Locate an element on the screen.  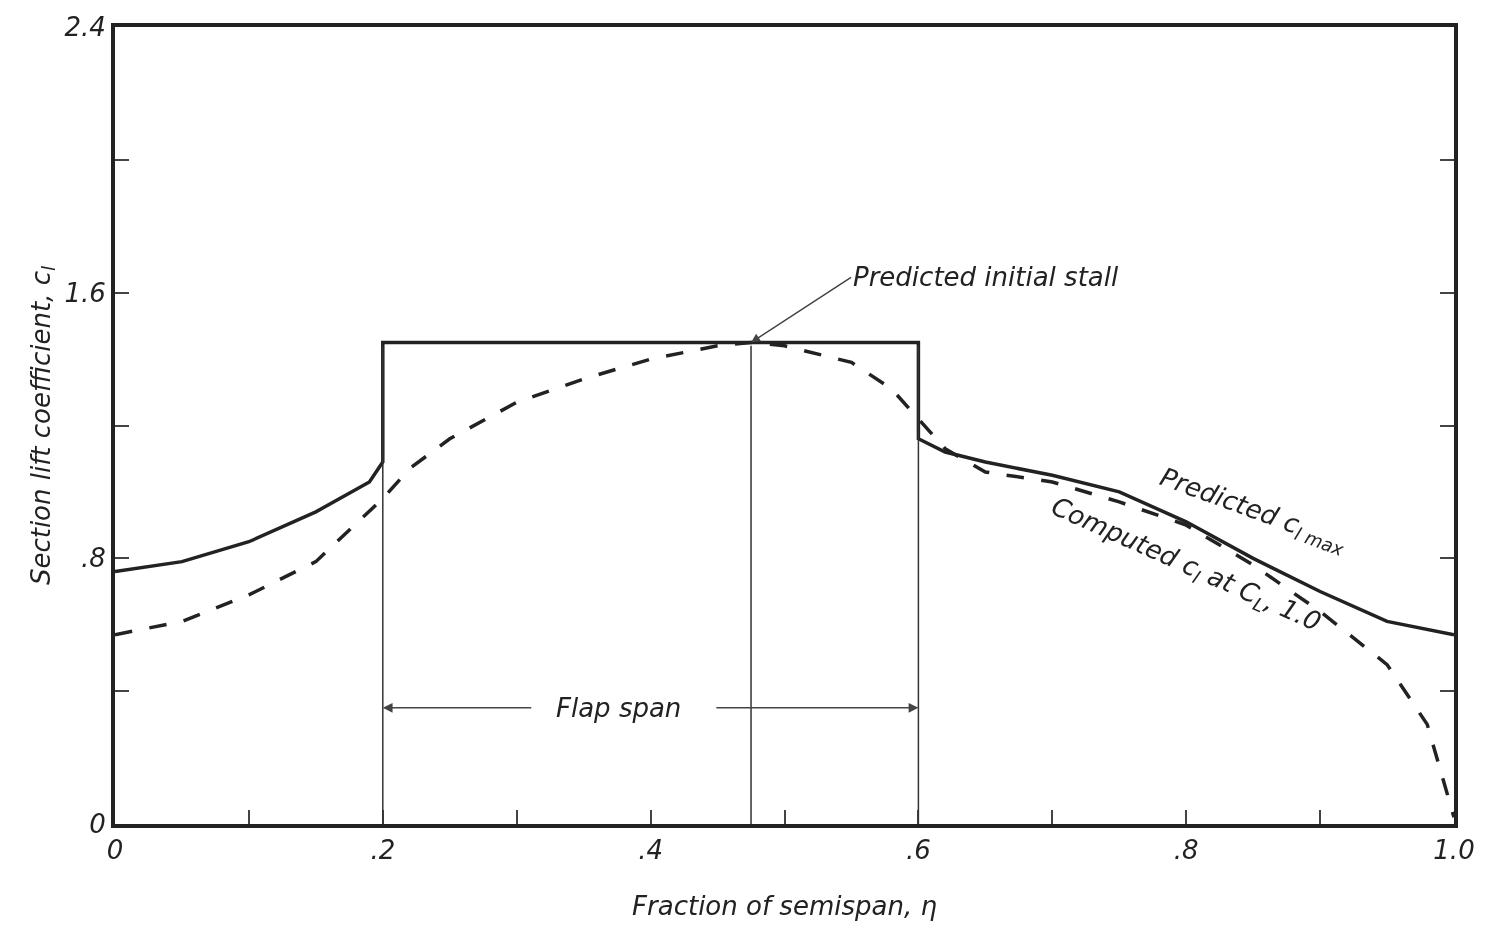
x-tick-label: .4 is located at coordinates (651, 850).